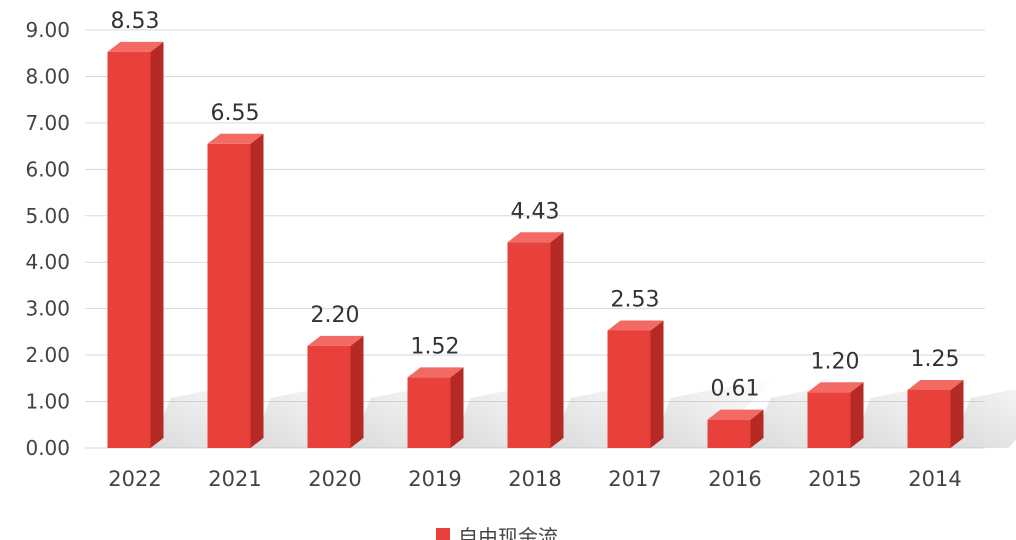  Describe the element at coordinates (134, 479) in the screenshot. I see `x-tick-label: 2022` at that location.